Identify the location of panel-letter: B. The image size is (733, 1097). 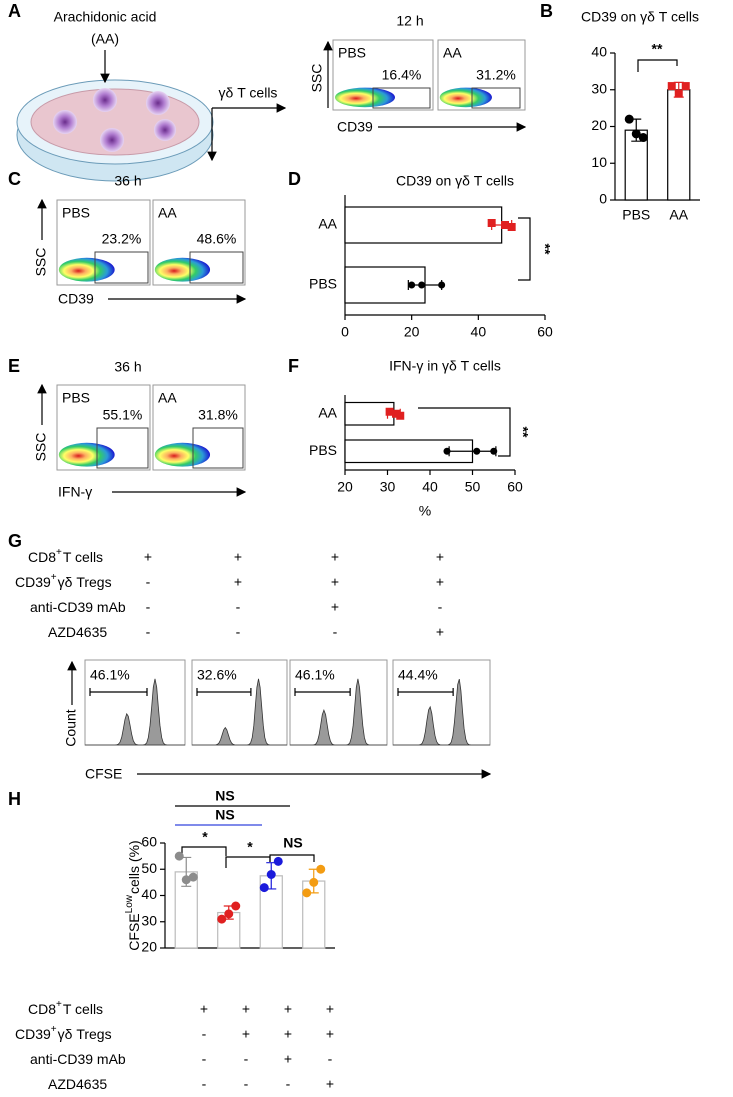
(546, 11).